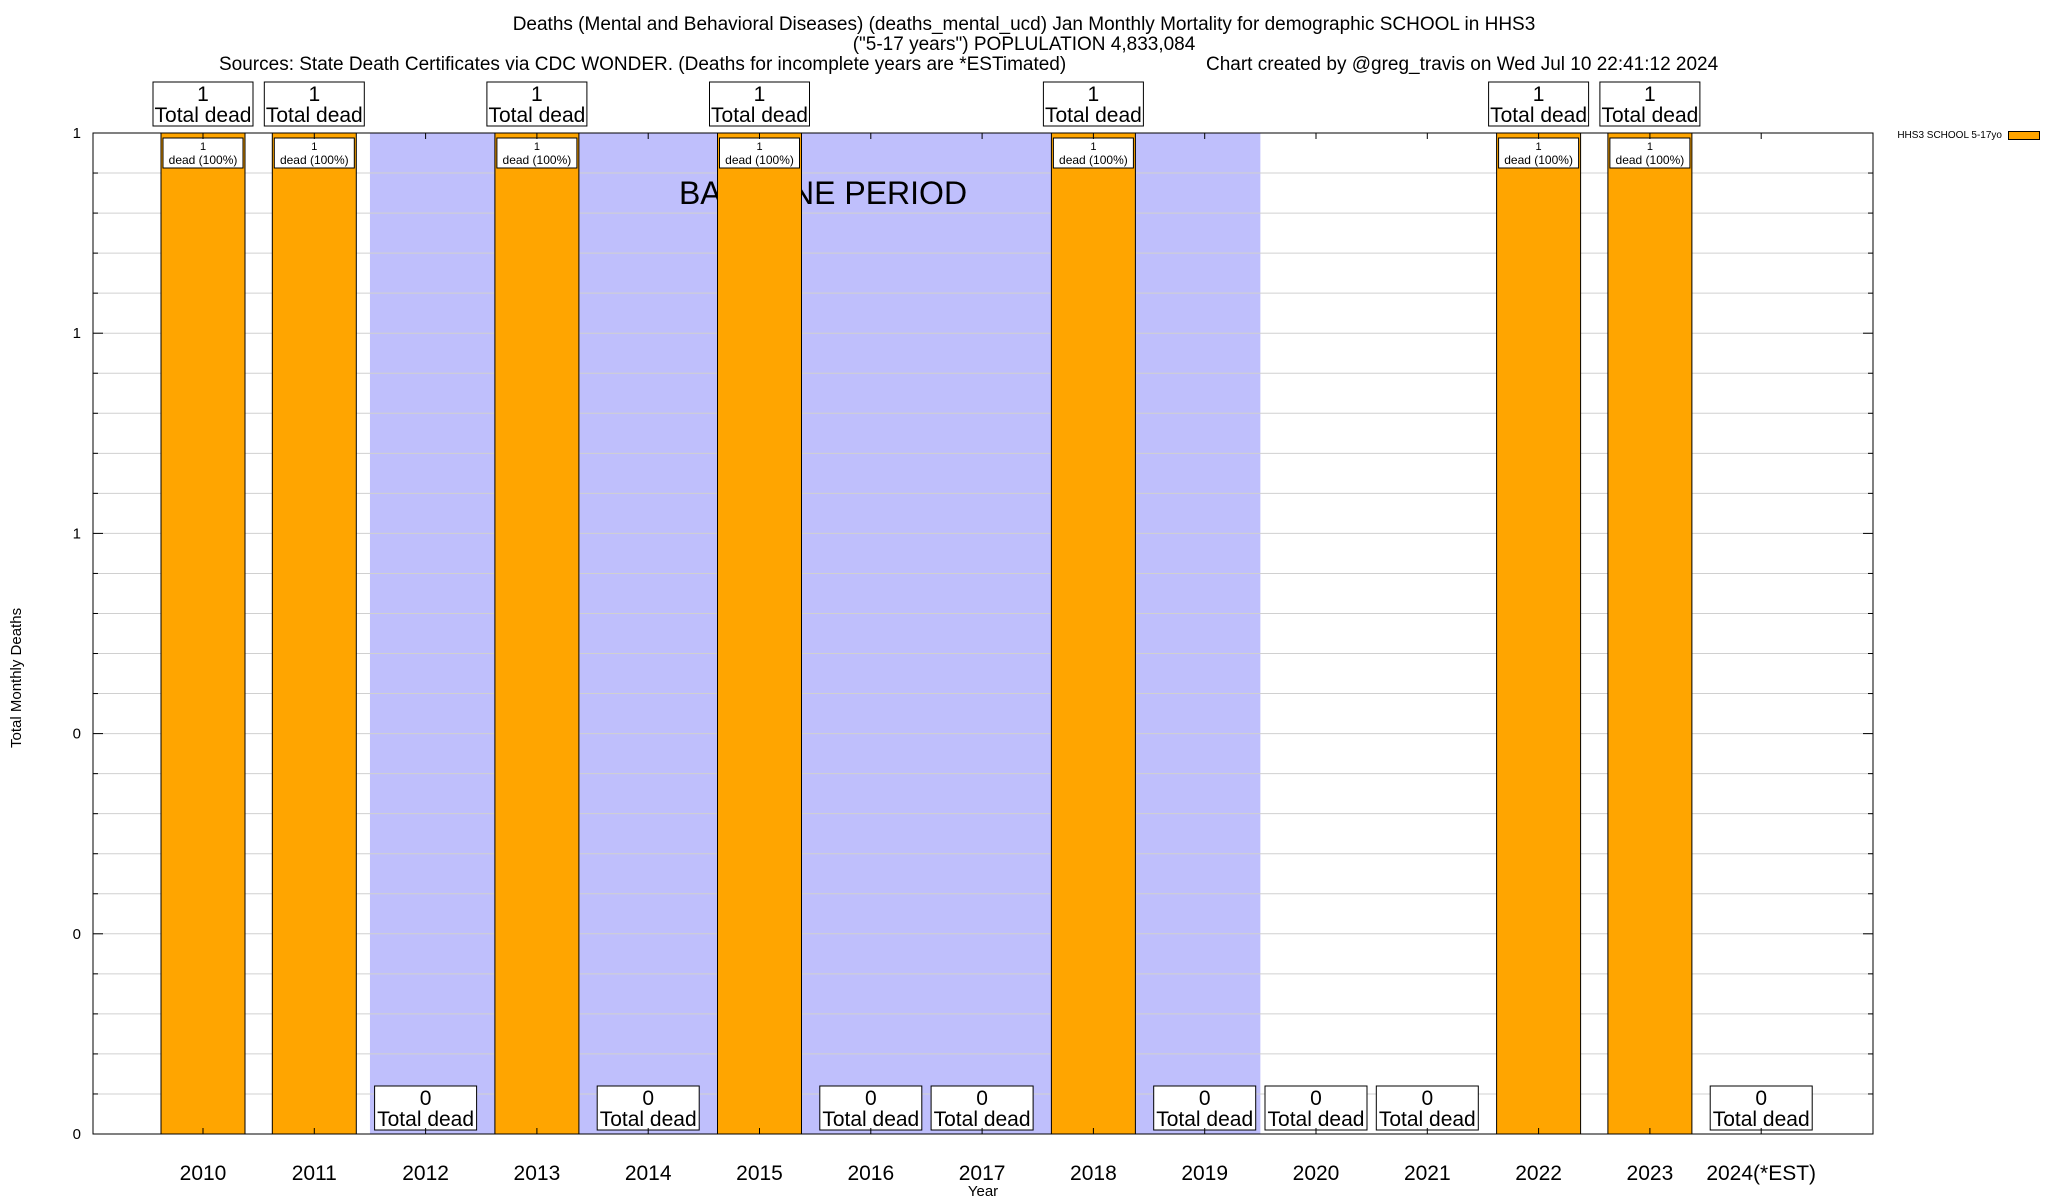  What do you see at coordinates (1427, 1173) in the screenshot?
I see `x-tick-label: 2021` at bounding box center [1427, 1173].